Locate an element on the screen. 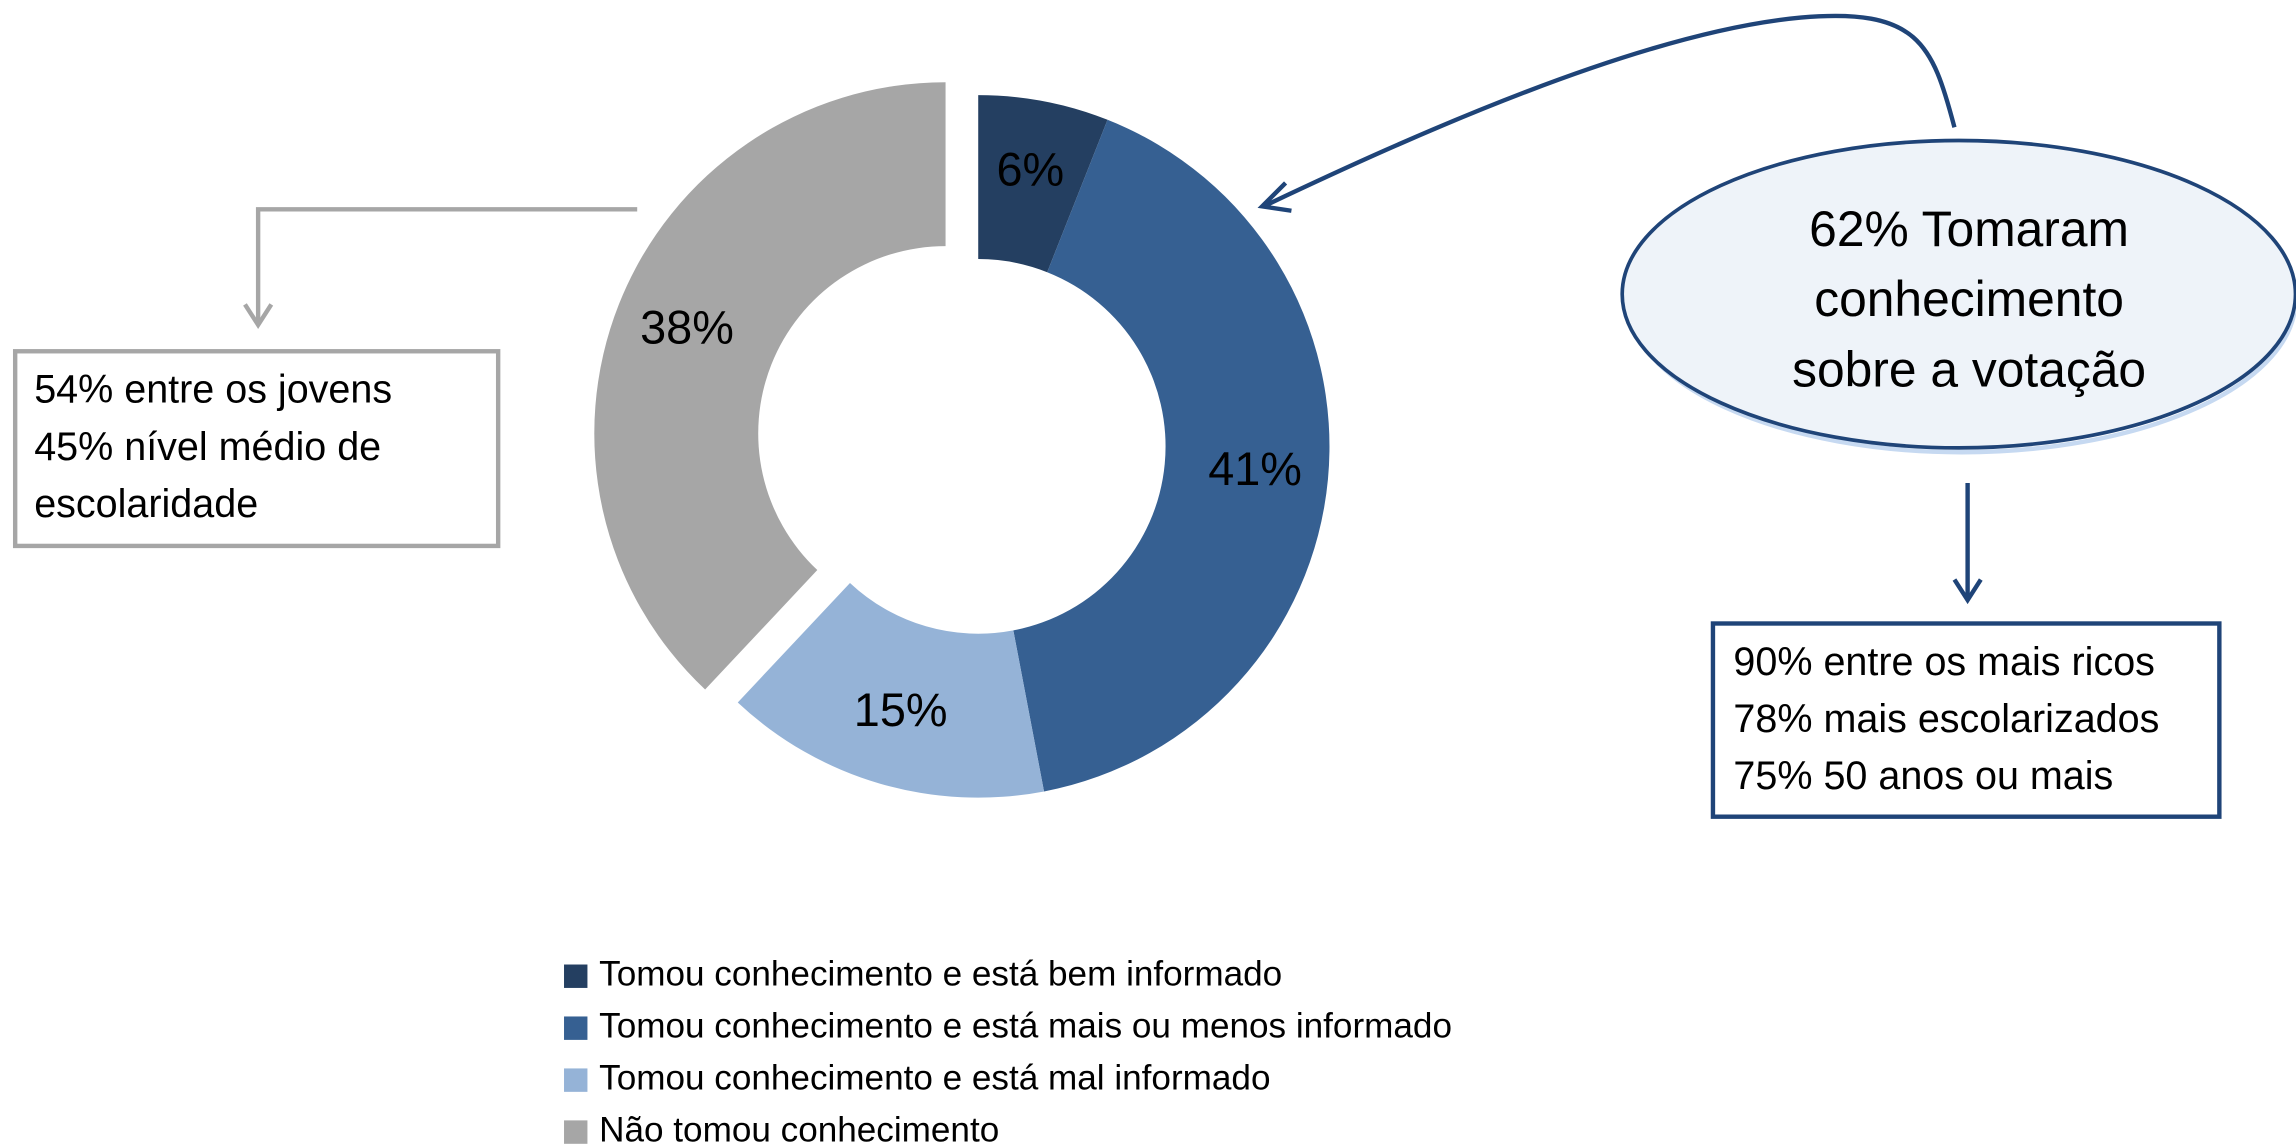 The image size is (2296, 1146). legend-label: Tomou conhecimento e está mal informado is located at coordinates (934, 1077).